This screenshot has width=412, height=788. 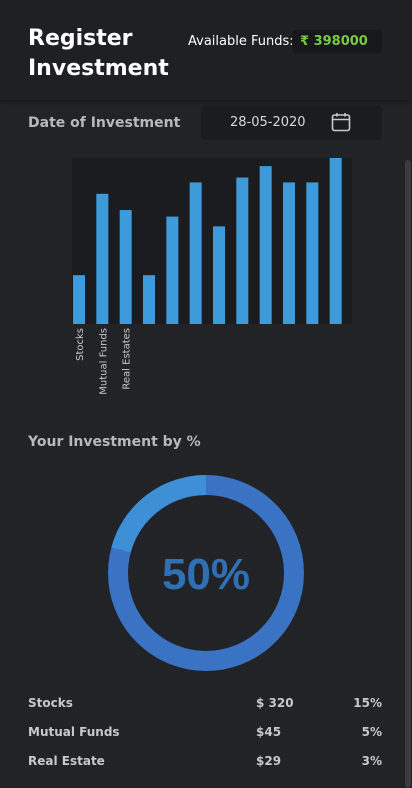 I want to click on date-value: 28-05-2020, so click(x=268, y=122).